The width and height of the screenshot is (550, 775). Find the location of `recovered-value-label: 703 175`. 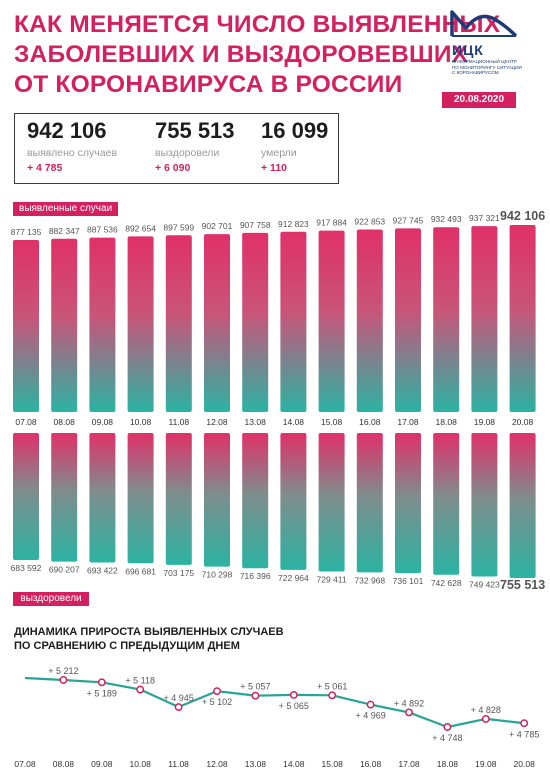

recovered-value-label: 703 175 is located at coordinates (178, 573).